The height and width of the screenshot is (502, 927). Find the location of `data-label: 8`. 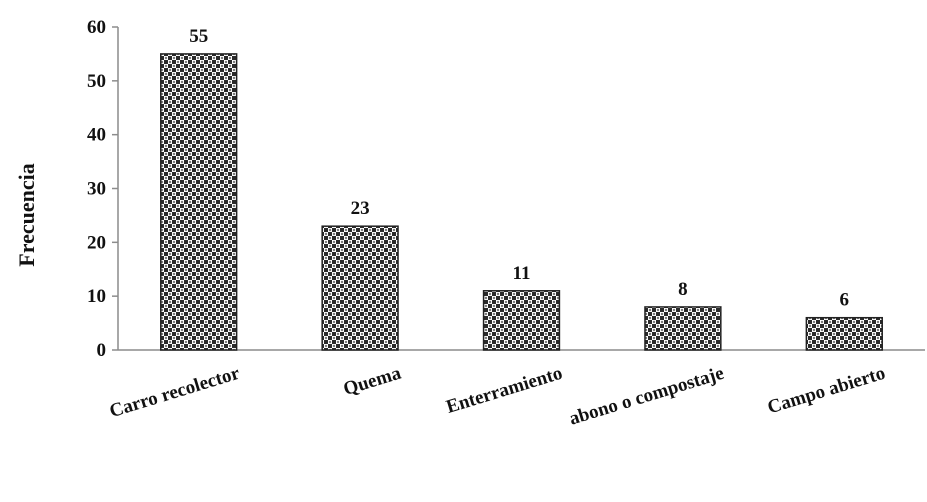

data-label: 8 is located at coordinates (683, 289).